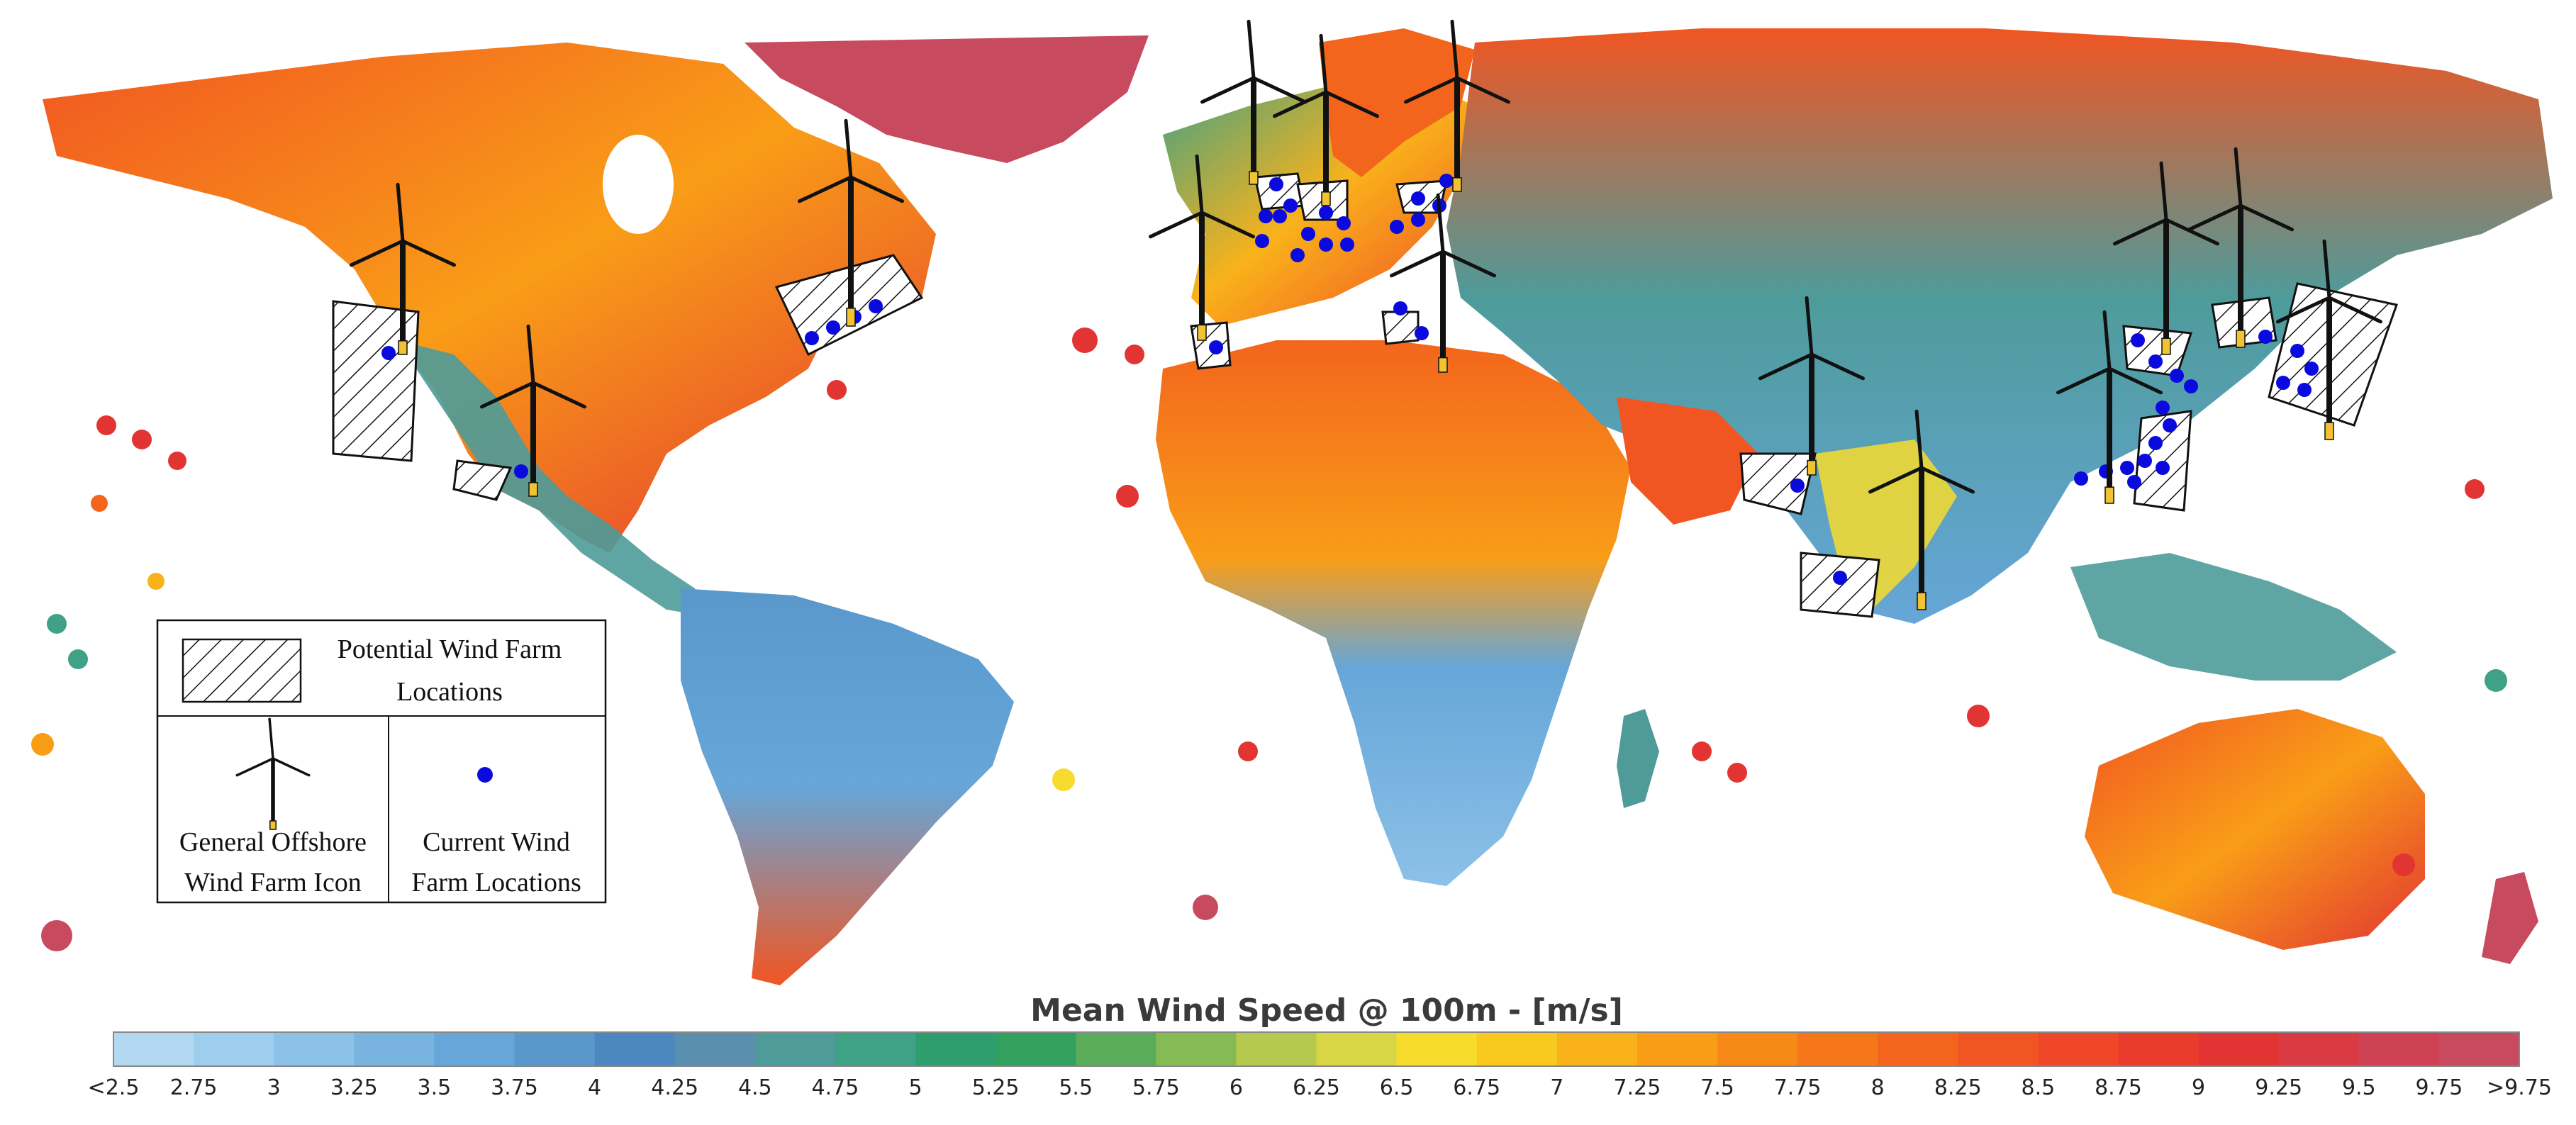 This screenshot has width=2576, height=1125. Describe the element at coordinates (450, 649) in the screenshot. I see `legend-potential-label-1: Potential Wind Farm` at that location.